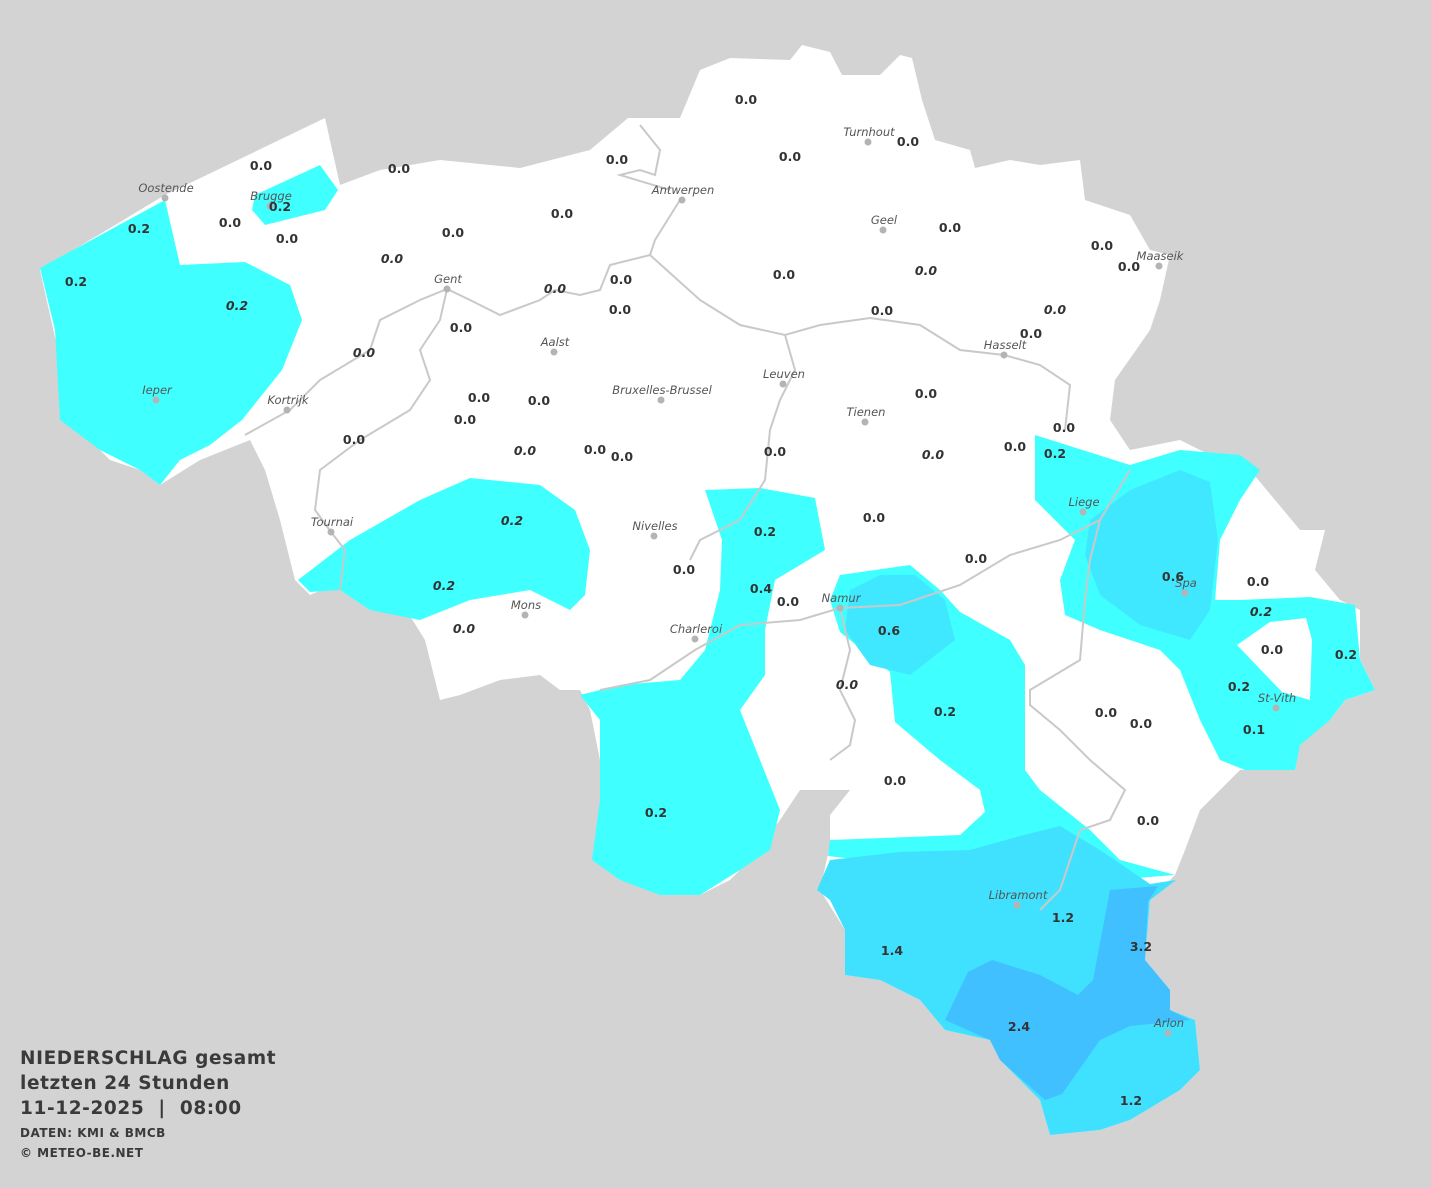 The height and width of the screenshot is (1188, 1431). I want to click on city-kortrijk: Kortrijk, so click(288, 403).